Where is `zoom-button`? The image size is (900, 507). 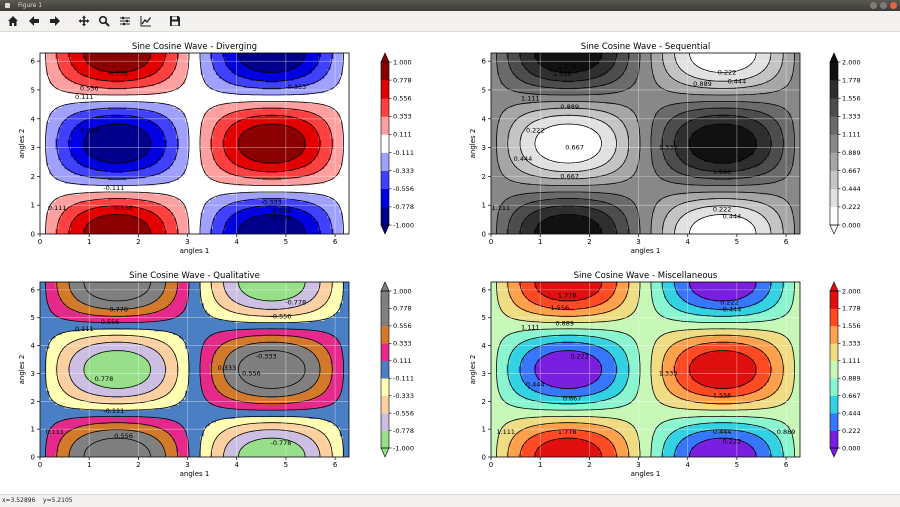 zoom-button is located at coordinates (104, 21).